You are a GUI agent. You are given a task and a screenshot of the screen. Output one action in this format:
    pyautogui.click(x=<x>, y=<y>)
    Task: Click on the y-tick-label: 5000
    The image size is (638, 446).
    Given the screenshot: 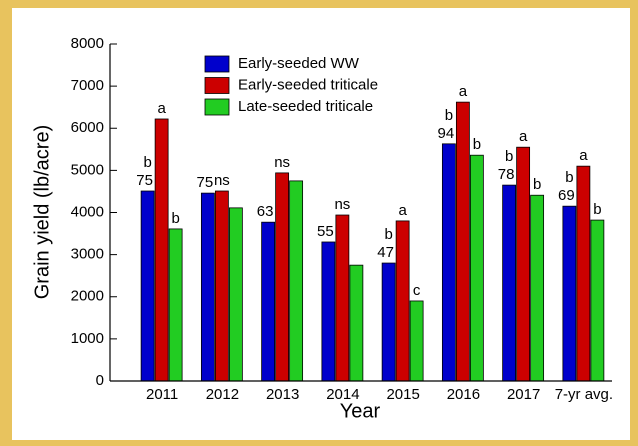 What is the action you would take?
    pyautogui.click(x=87, y=169)
    